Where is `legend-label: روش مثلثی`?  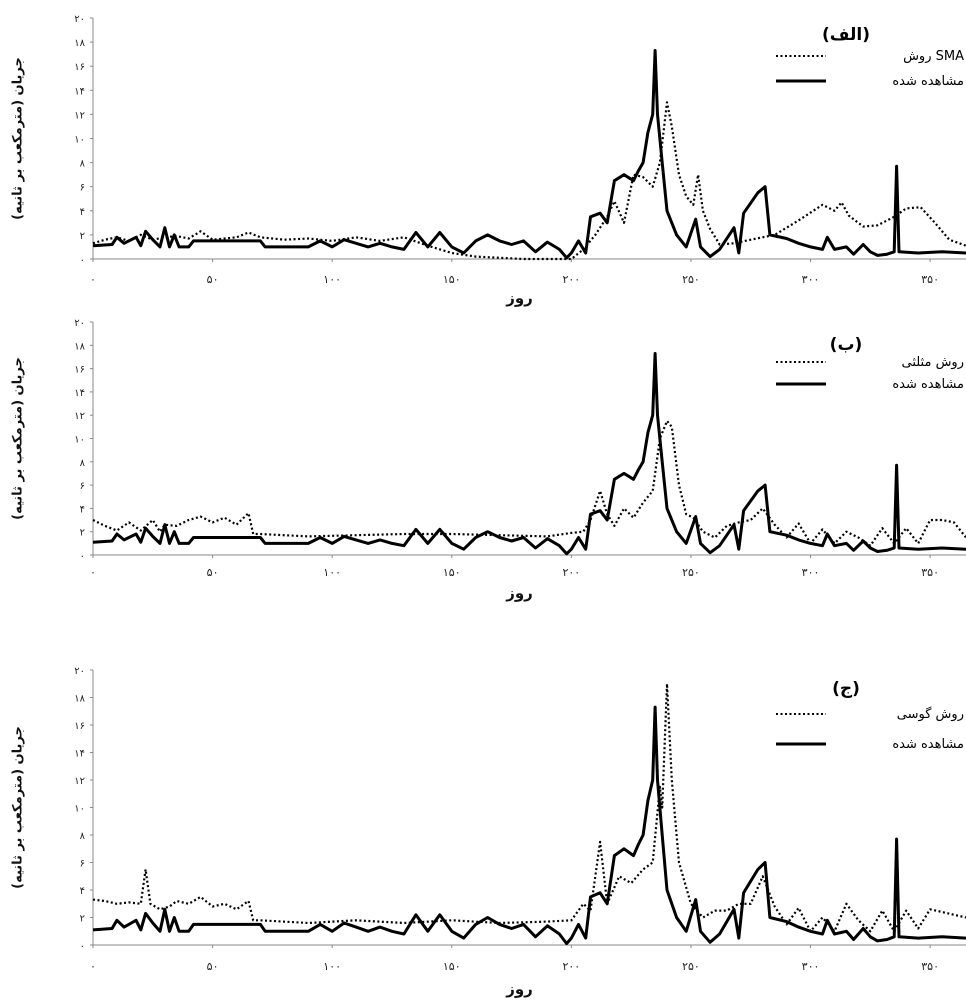
legend-label: روش مثلثی is located at coordinates (932, 362).